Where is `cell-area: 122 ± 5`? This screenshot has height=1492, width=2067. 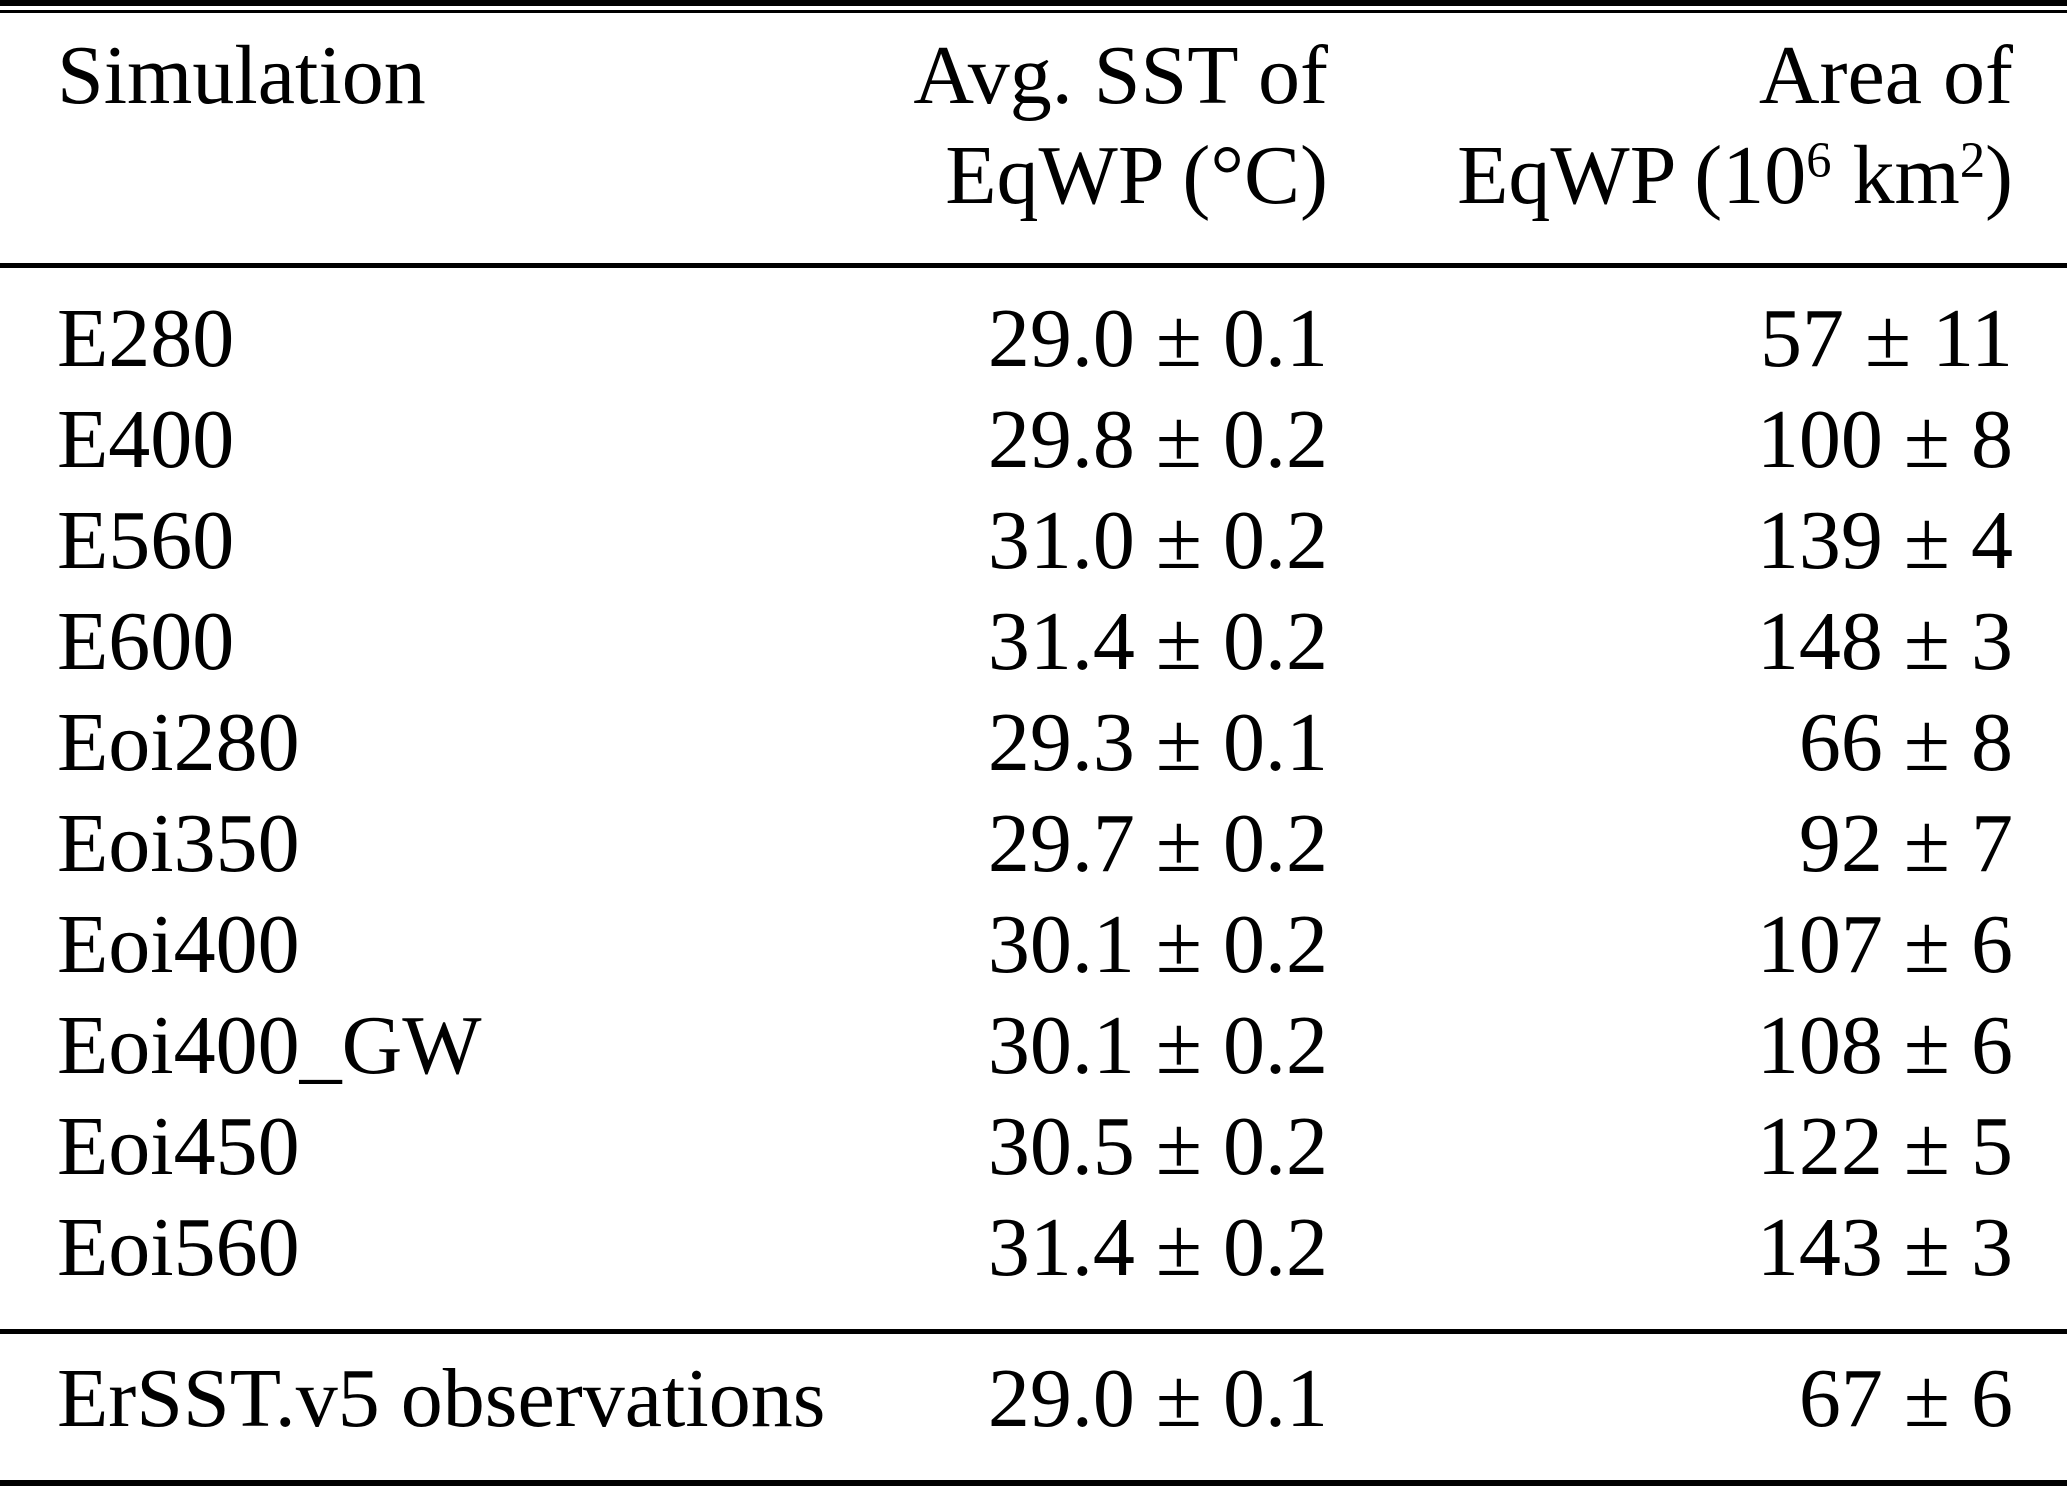 cell-area: 122 ± 5 is located at coordinates (1884, 1146).